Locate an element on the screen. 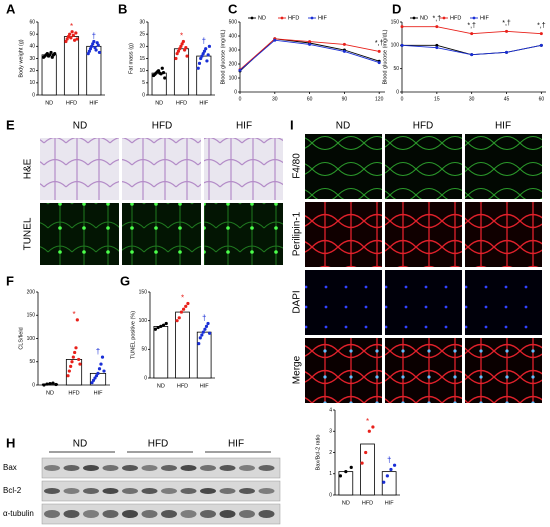 The width and height of the screenshot is (550, 527). row-header: Perilipin-1 is located at coordinates (297, 233).